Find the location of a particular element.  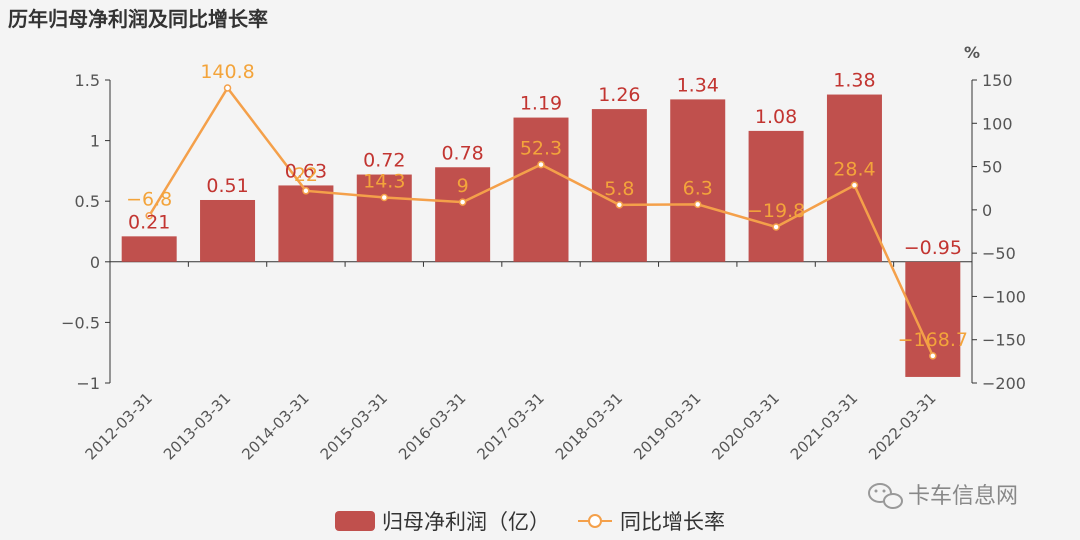

x-tick-label: 2012-03-31 is located at coordinates (119, 426).